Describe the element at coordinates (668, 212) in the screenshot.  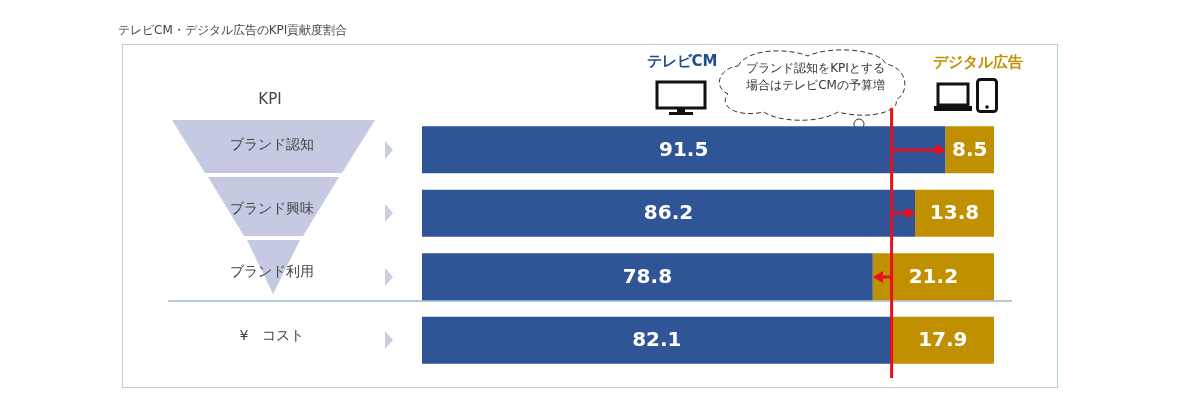
I see `data-label: 86.2` at that location.